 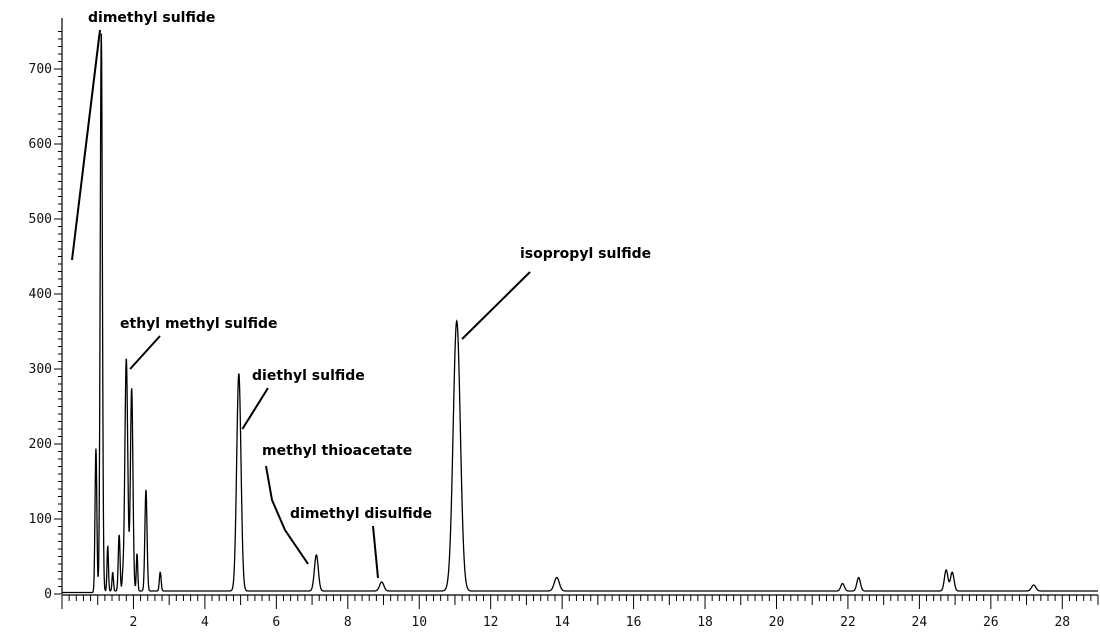 I want to click on y-tick-label: 100, so click(x=40, y=519).